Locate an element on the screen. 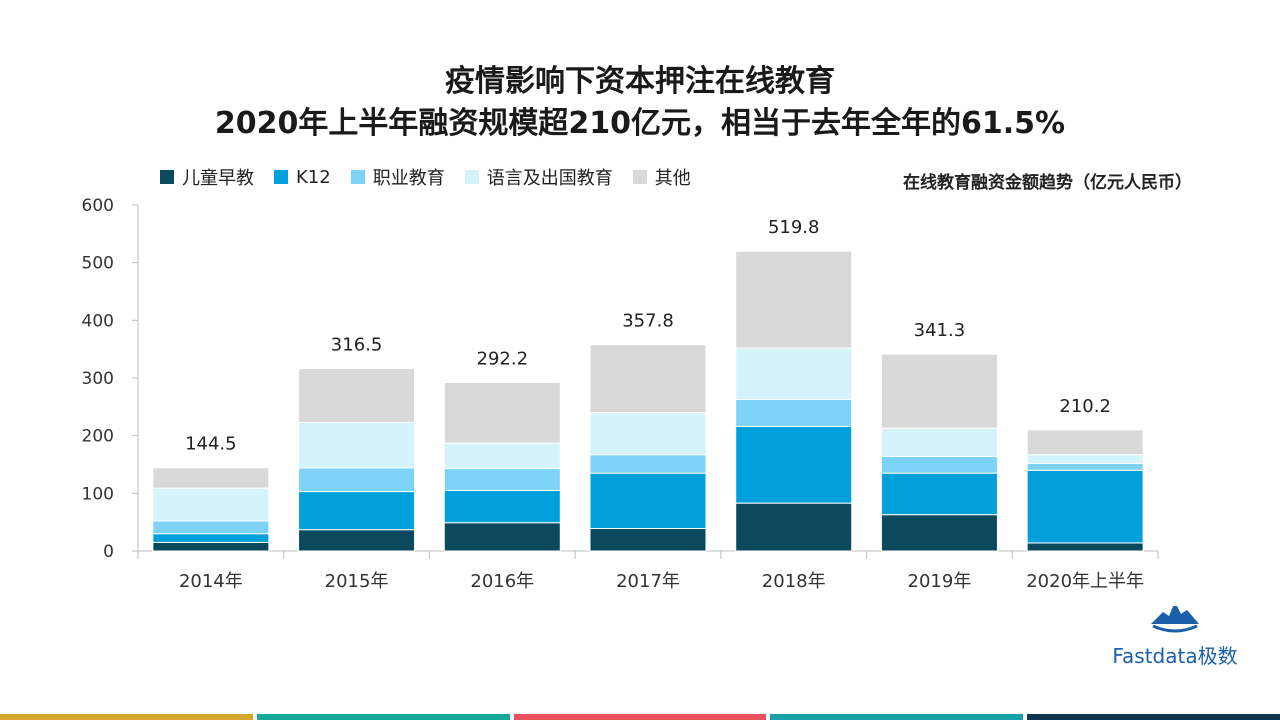 The width and height of the screenshot is (1280, 720). y-tick-label: 600 is located at coordinates (98, 206).